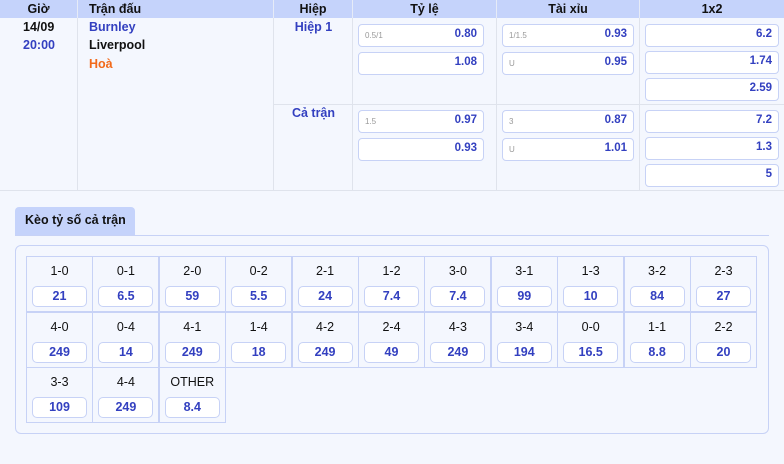 The width and height of the screenshot is (784, 464). Describe the element at coordinates (313, 27) in the screenshot. I see `period-name: Hiệp 1` at that location.